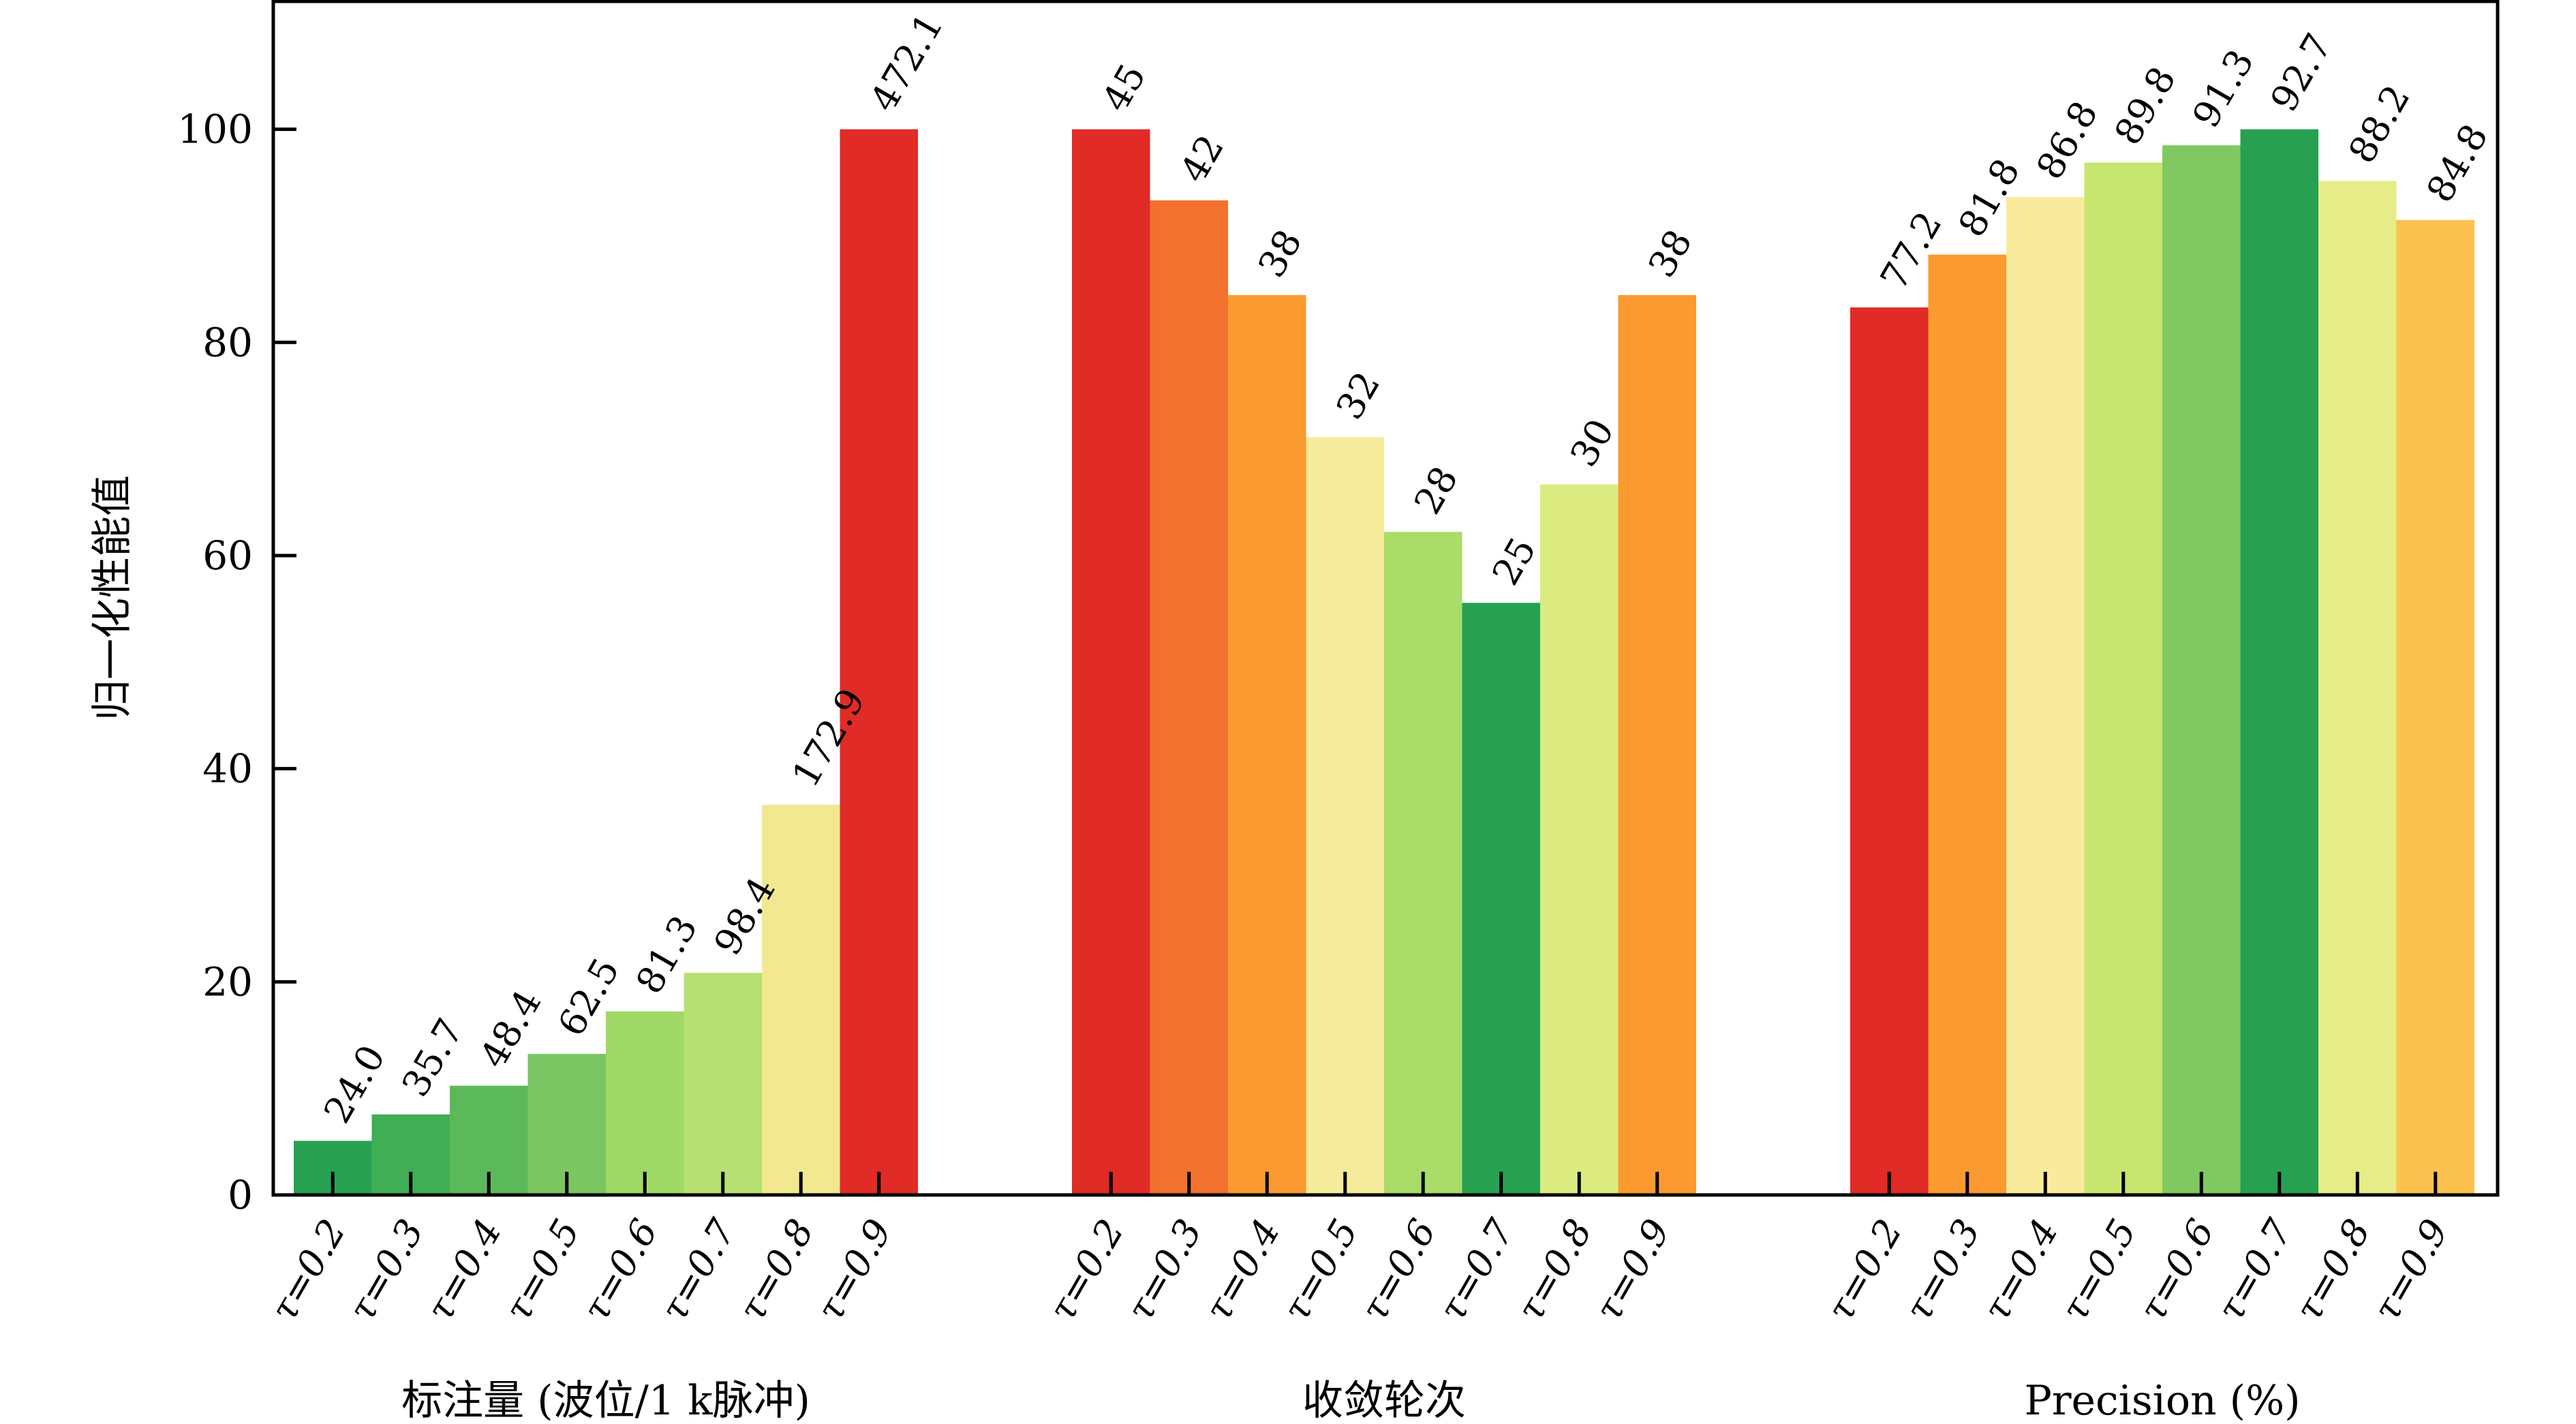  Describe the element at coordinates (227, 769) in the screenshot. I see `y-tick-label: 40` at that location.